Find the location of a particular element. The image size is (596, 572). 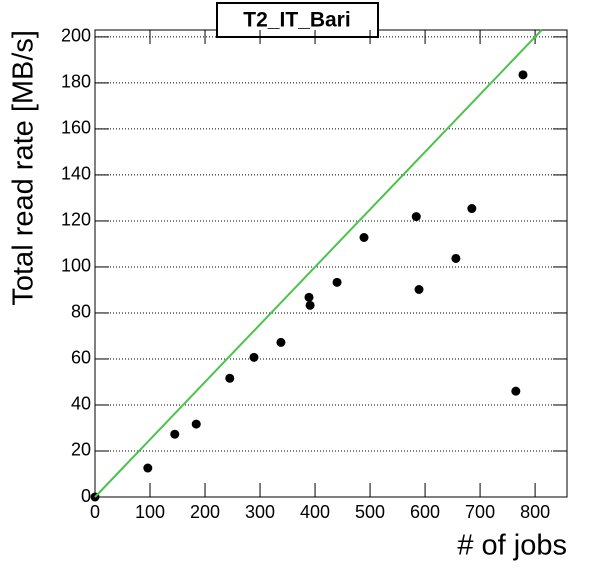

y-tick-label: 180 is located at coordinates (76, 82).